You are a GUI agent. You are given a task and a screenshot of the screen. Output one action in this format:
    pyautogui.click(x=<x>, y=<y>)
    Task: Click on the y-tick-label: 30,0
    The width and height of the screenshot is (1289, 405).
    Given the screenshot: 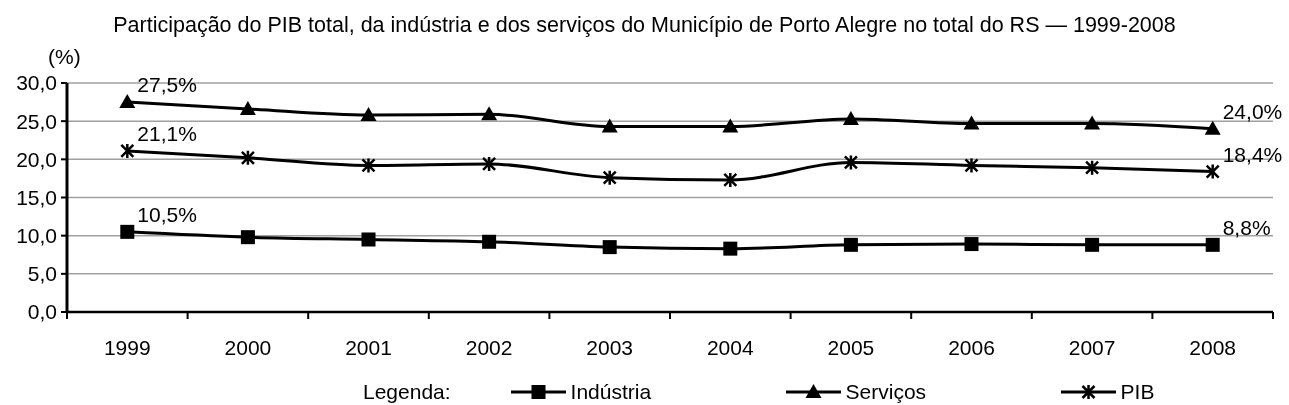 What is the action you would take?
    pyautogui.click(x=36, y=83)
    